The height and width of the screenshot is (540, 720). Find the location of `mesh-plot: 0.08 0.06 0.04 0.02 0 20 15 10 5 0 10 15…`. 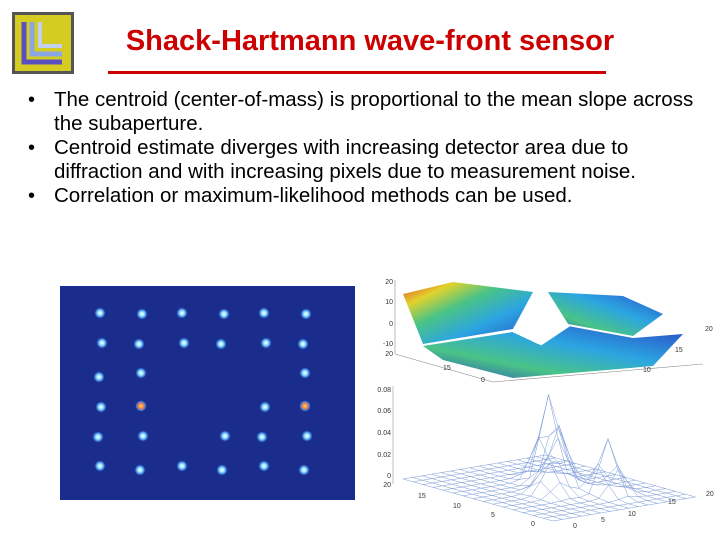

mesh-plot: 0.08 0.06 0.04 0.02 0 20 15 10 5 0 10 15… is located at coordinates (545, 458).